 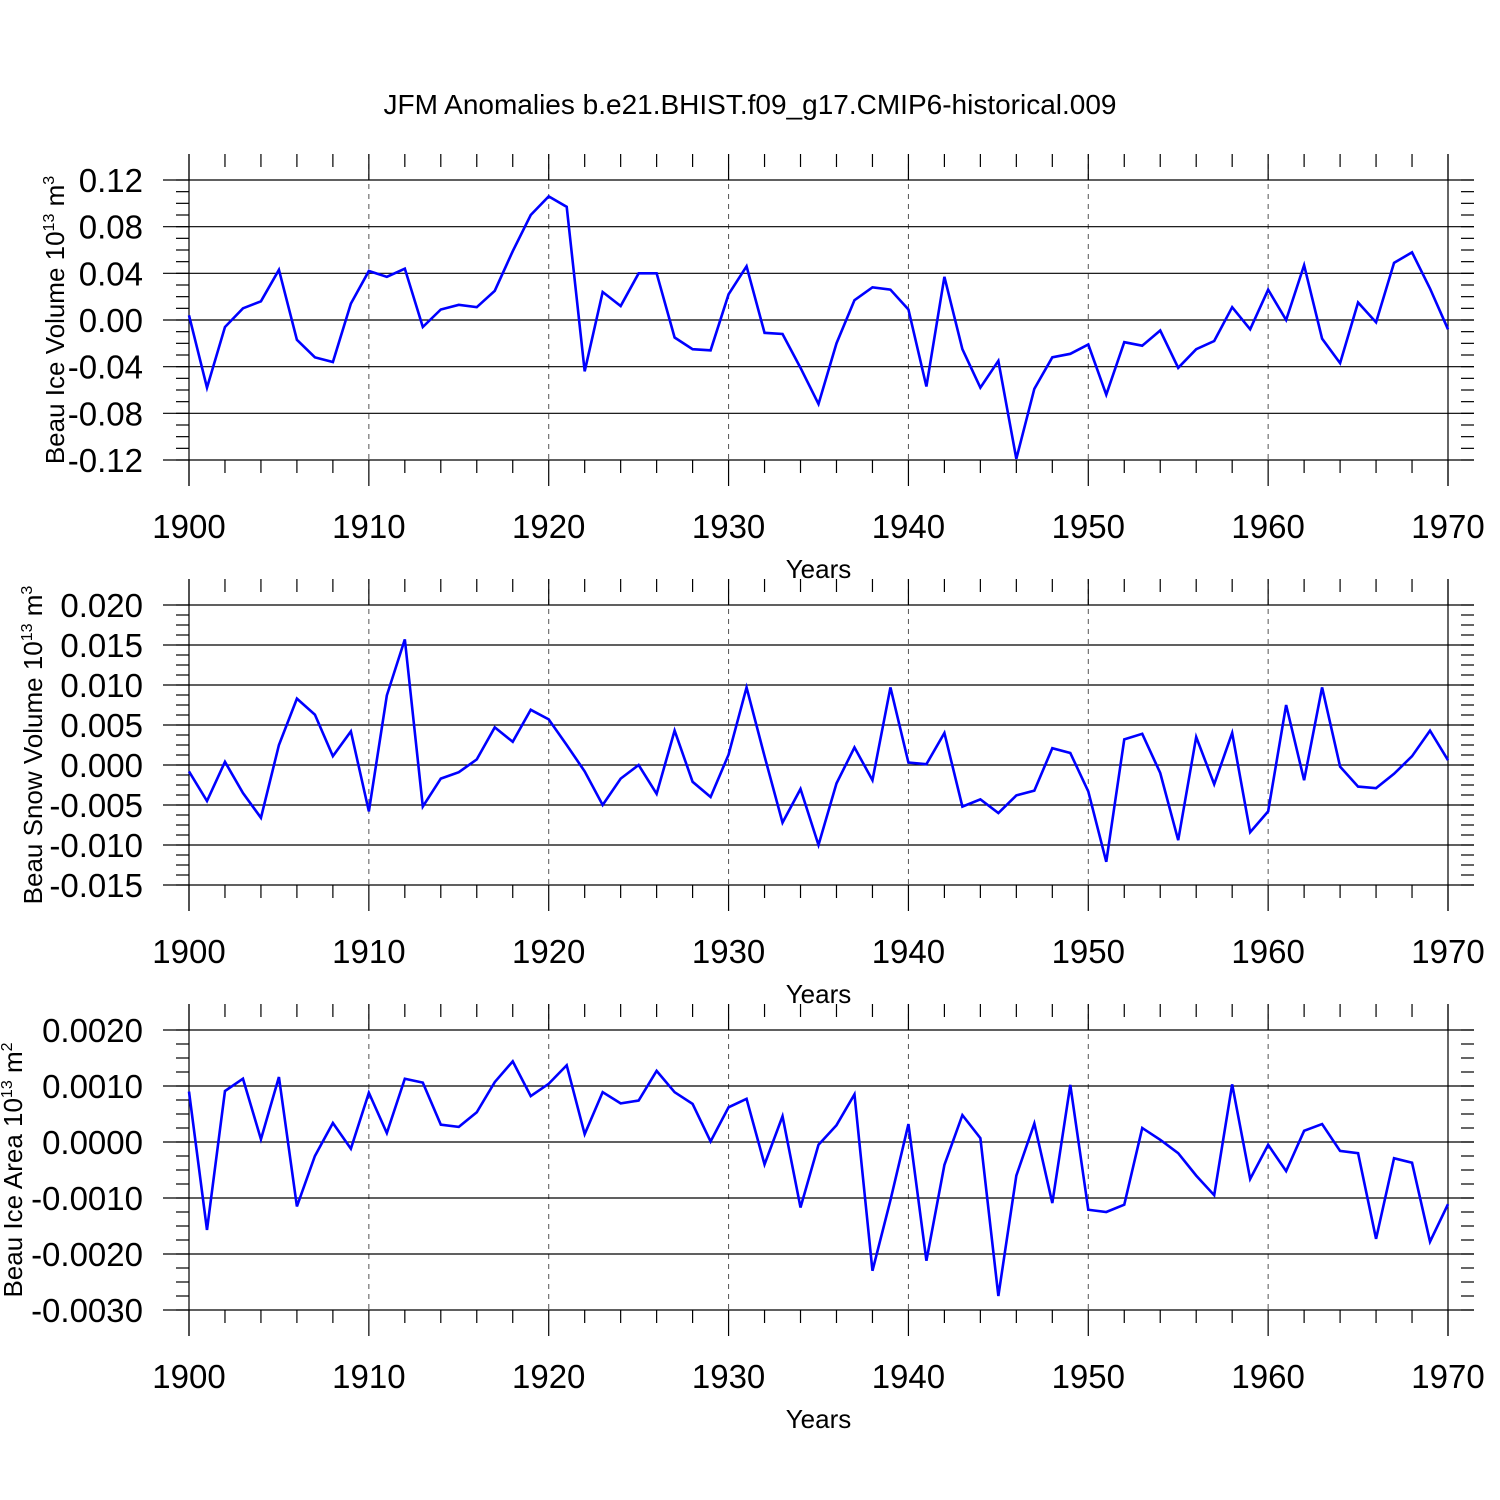 I want to click on y-tick-label: 0.010, so click(x=101, y=685).